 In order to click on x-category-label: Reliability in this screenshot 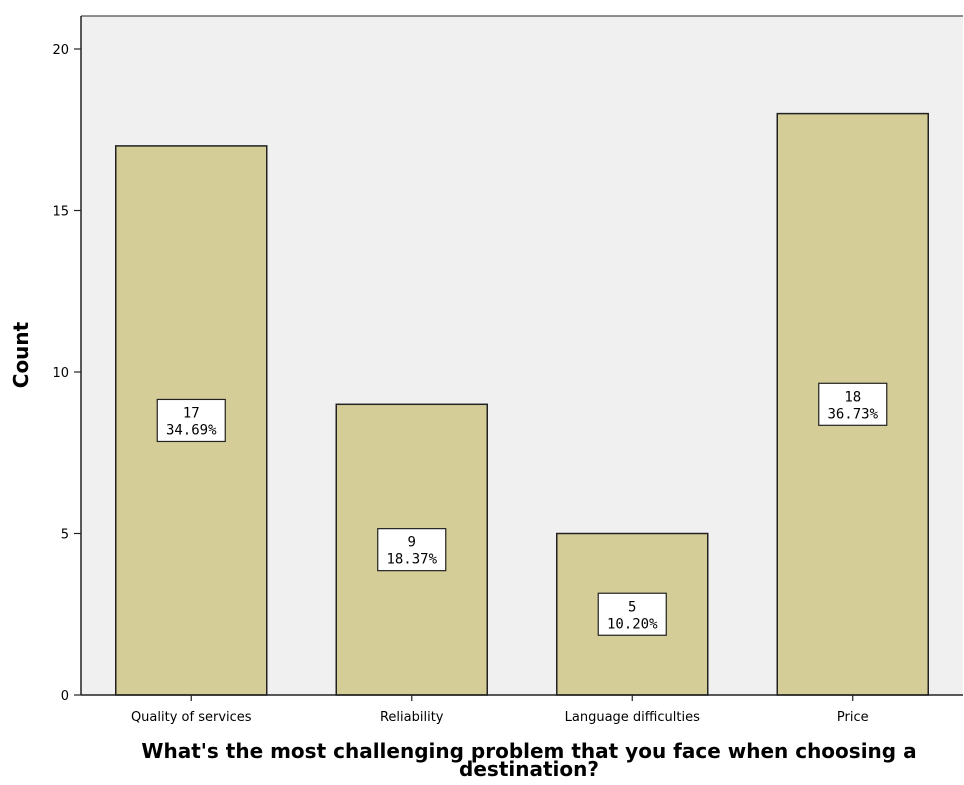, I will do `click(412, 717)`.